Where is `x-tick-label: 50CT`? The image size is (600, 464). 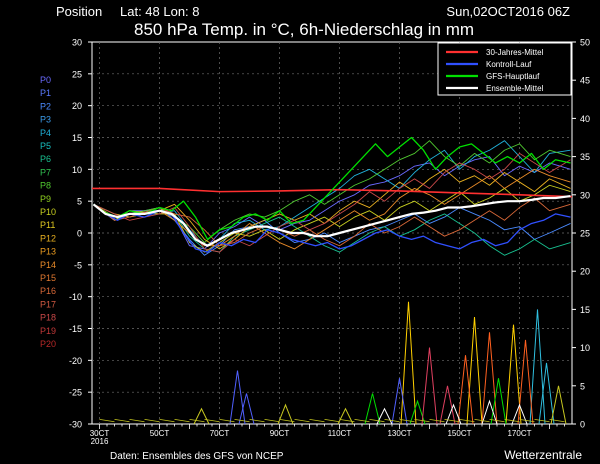
x-tick-label: 50CT is located at coordinates (160, 433).